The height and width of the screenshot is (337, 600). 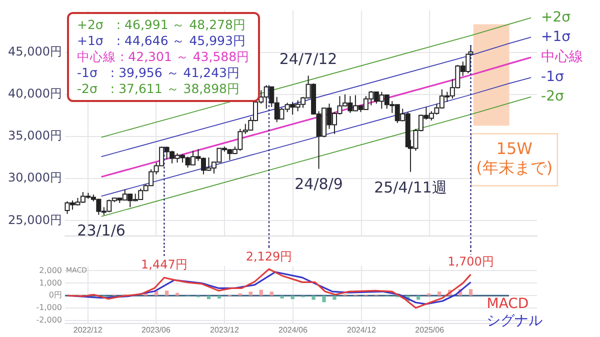 I want to click on x-tick-label: 2023/06, so click(x=156, y=329).